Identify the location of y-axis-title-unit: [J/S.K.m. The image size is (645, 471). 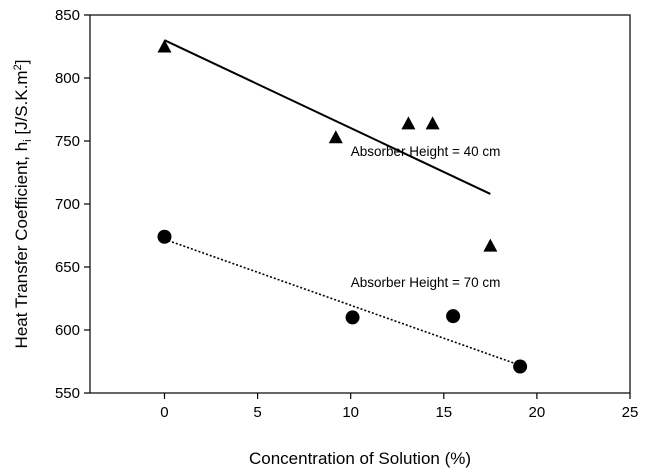
(21, 104).